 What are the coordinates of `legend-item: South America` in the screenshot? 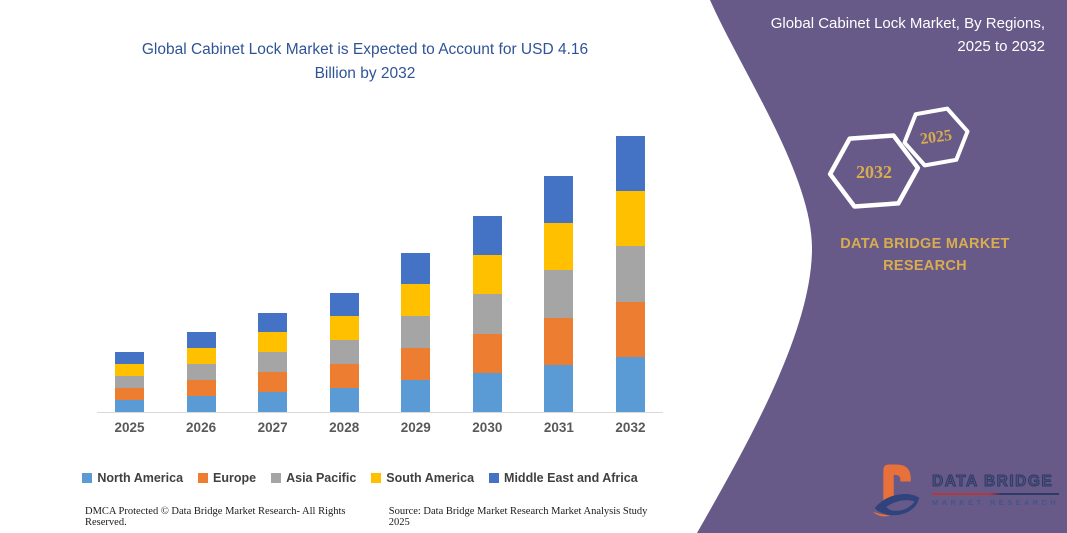 It's located at (422, 478).